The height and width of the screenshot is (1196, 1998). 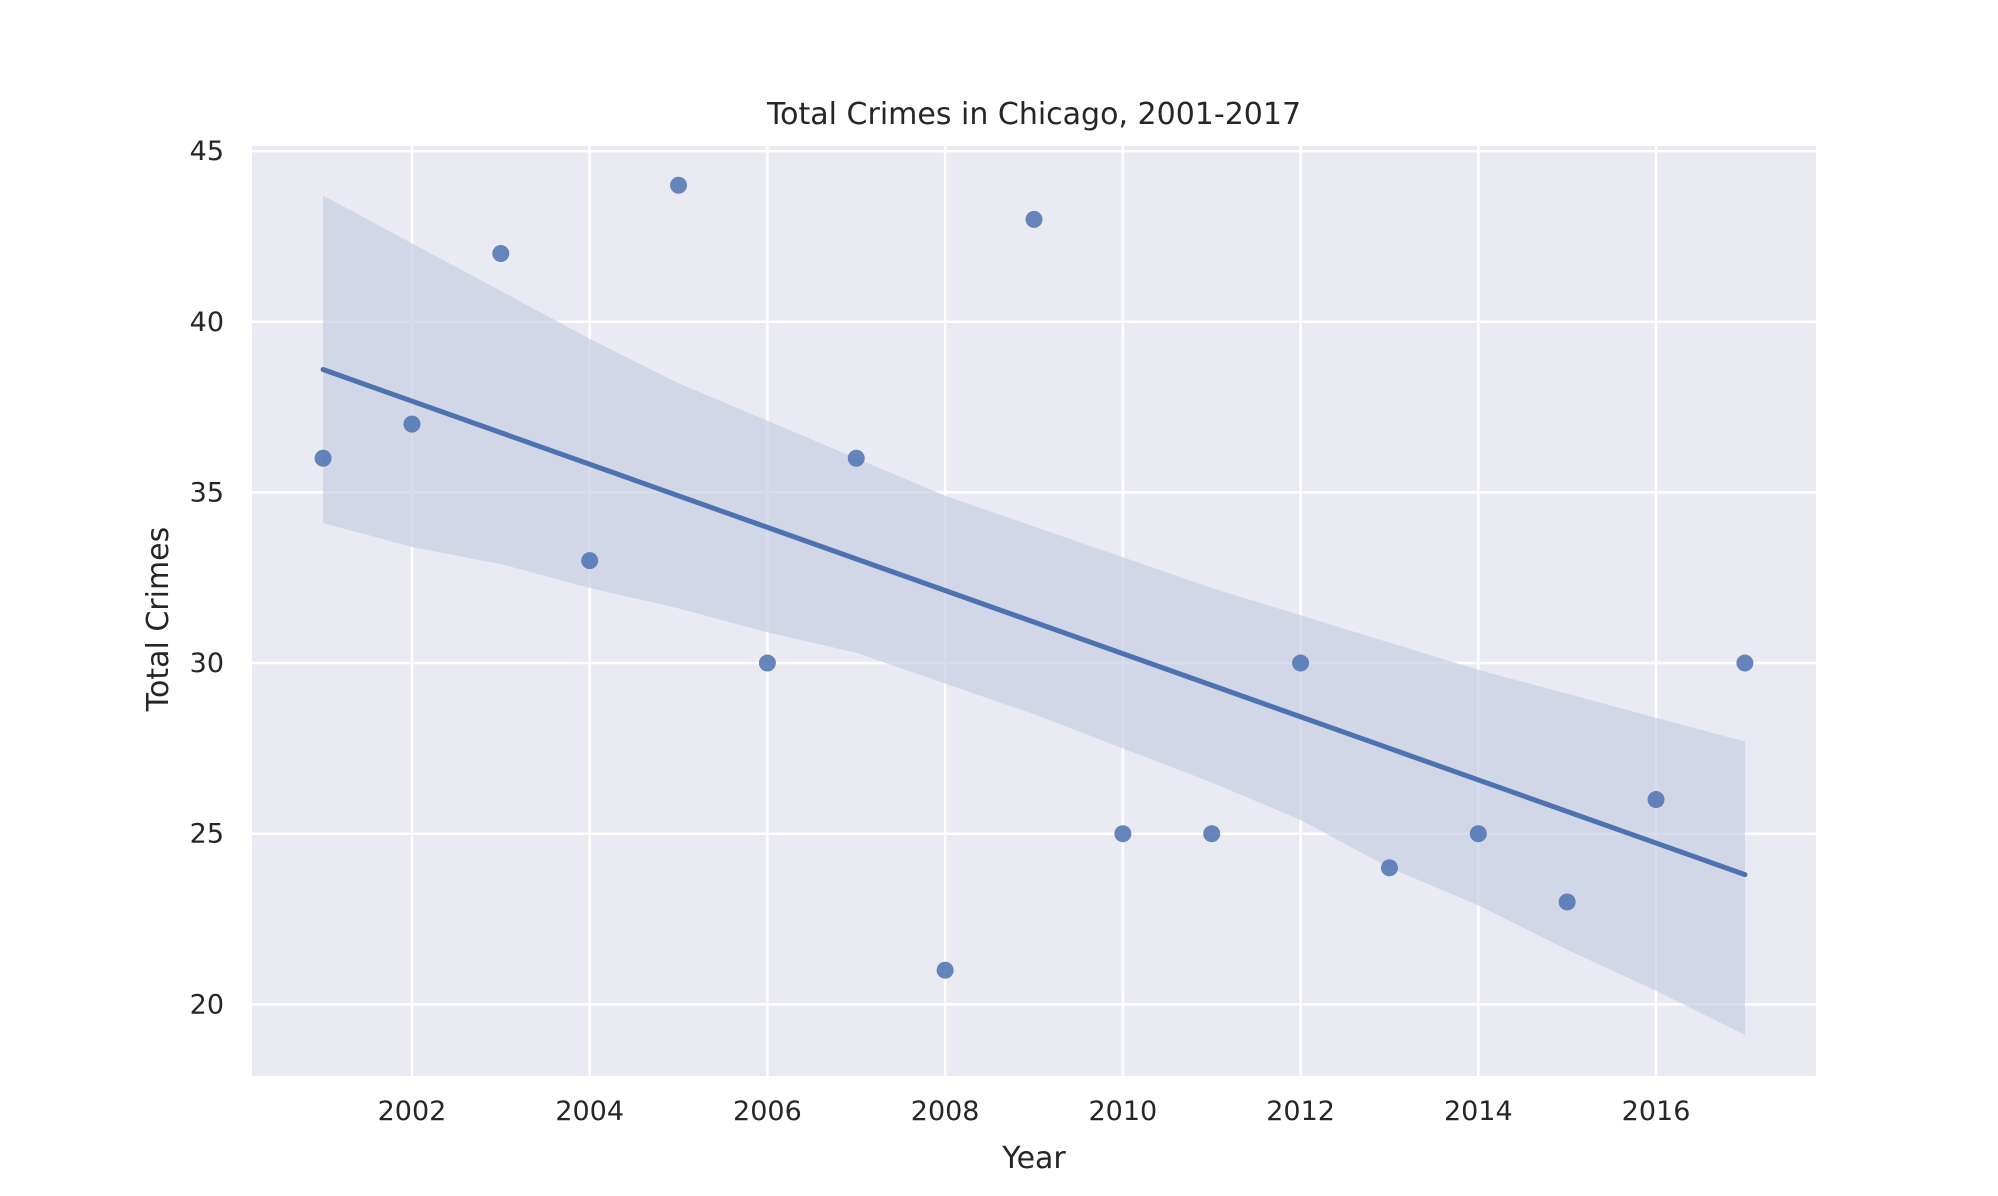 What do you see at coordinates (207, 663) in the screenshot?
I see `y-tick-label: 30` at bounding box center [207, 663].